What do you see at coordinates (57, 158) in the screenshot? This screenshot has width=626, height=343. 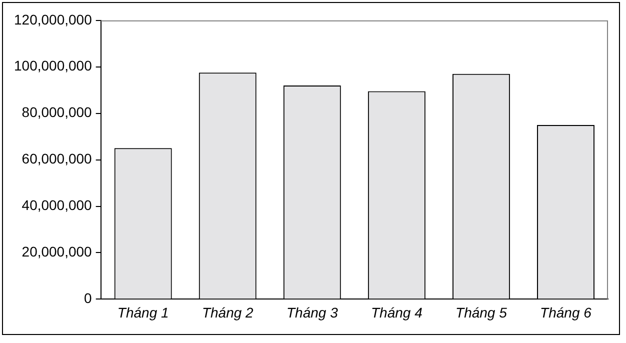 I see `y-tick-label: 60,000,000` at bounding box center [57, 158].